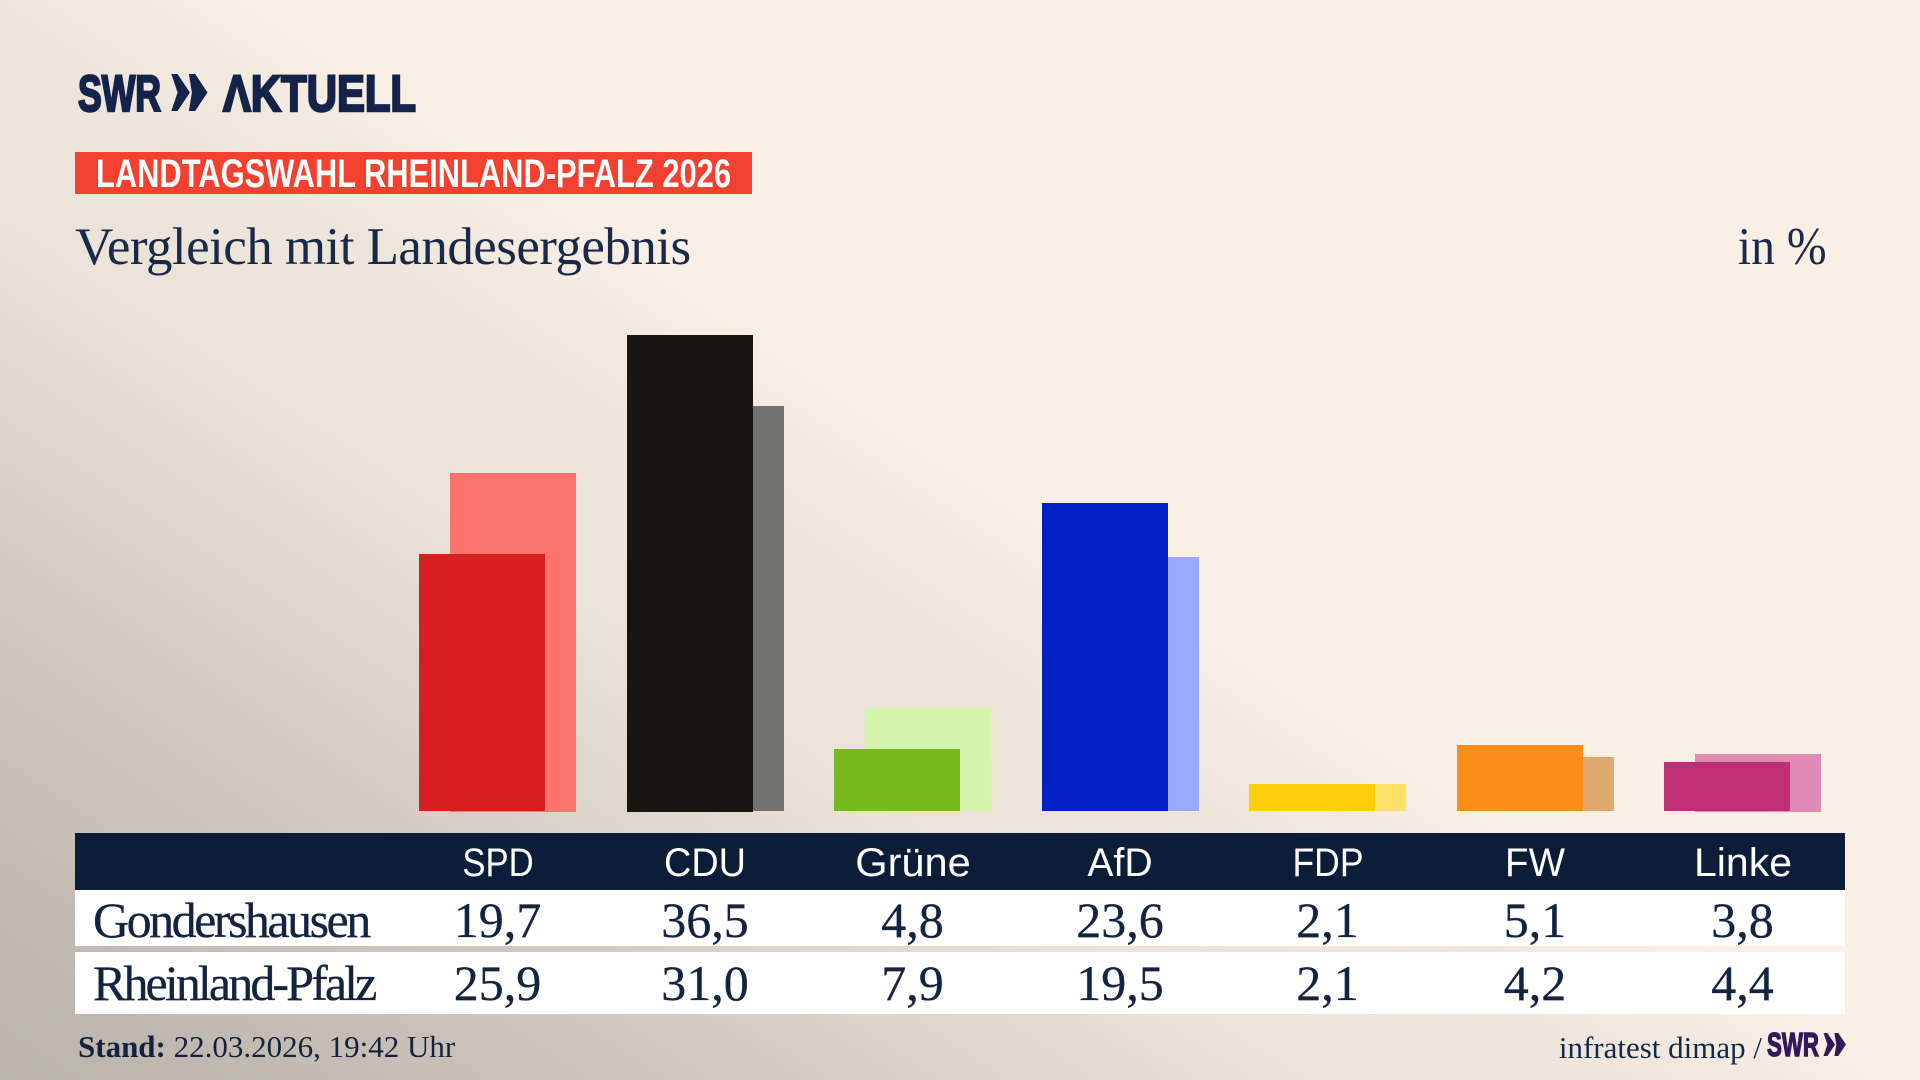  What do you see at coordinates (413, 173) in the screenshot?
I see `svg-text:LANDTAGSWAHL RHEINLAND-PFALZ 2: LANDTAGSWAHL RHEINLAND-PFALZ 2026` at bounding box center [413, 173].